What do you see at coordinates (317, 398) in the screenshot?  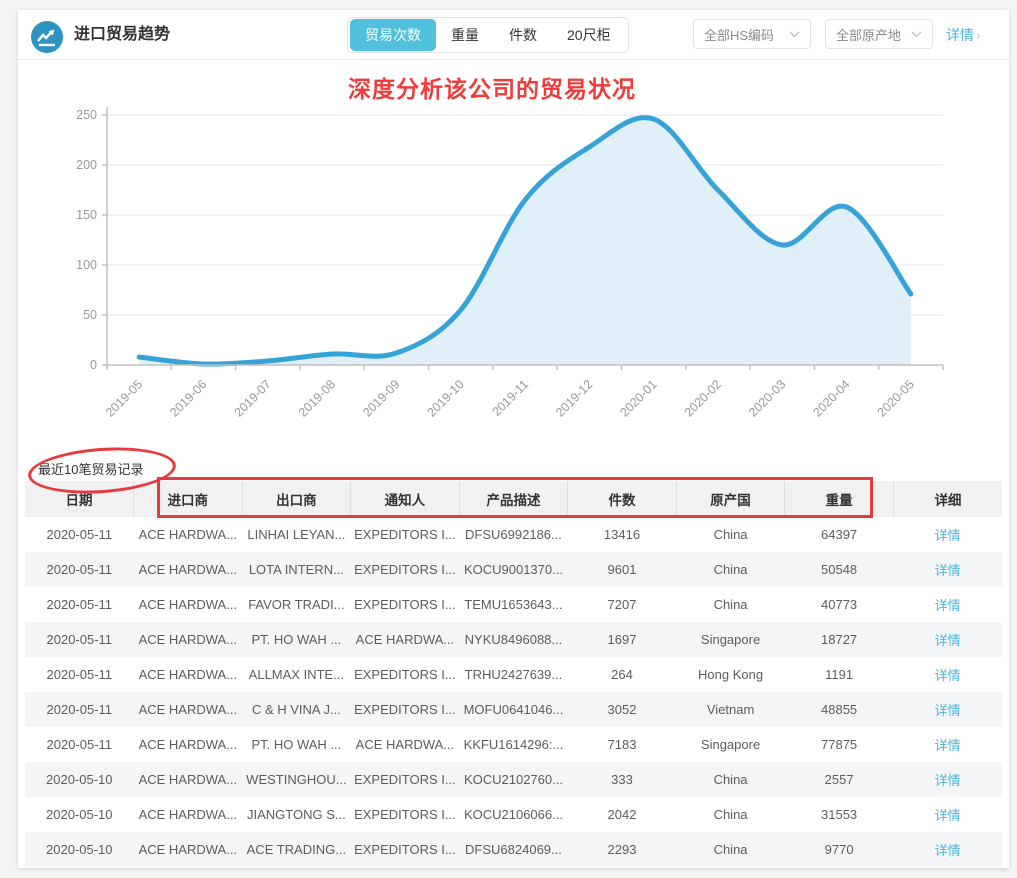 I see `x-tick-label: 2019-08` at bounding box center [317, 398].